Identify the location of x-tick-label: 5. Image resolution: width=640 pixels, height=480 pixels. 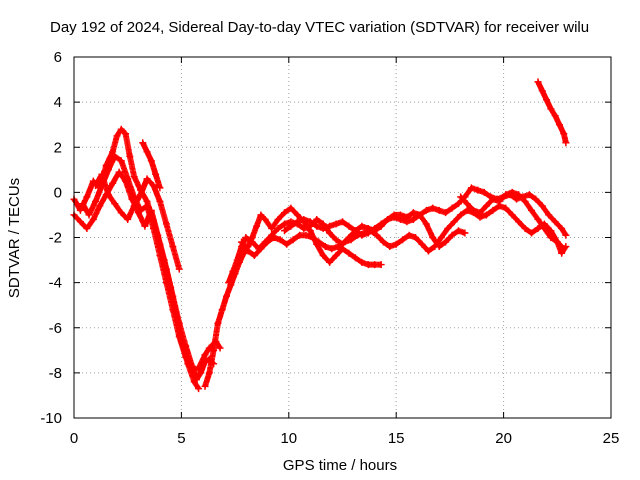
(181, 438).